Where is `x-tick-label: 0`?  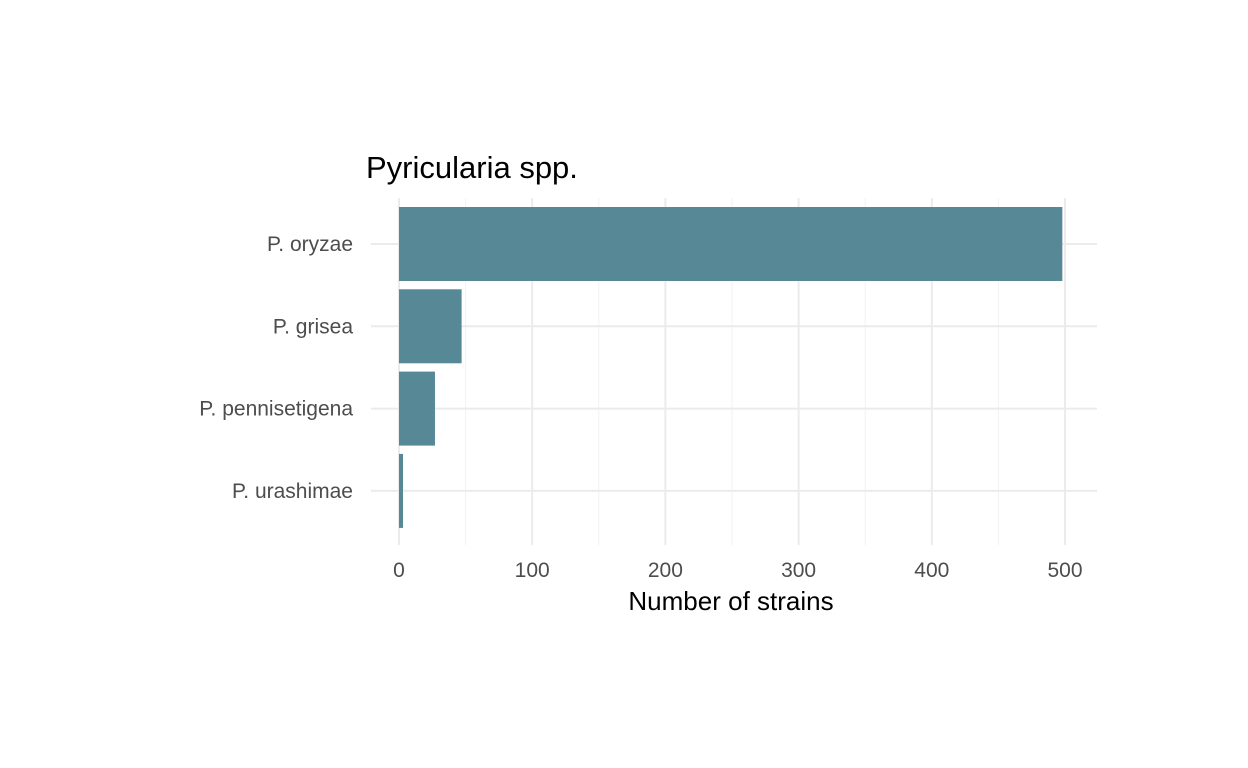
x-tick-label: 0 is located at coordinates (399, 570).